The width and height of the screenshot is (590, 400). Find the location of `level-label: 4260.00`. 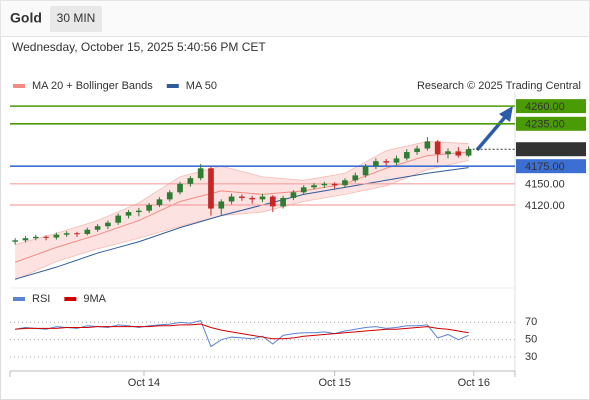

level-label: 4260.00 is located at coordinates (545, 107).